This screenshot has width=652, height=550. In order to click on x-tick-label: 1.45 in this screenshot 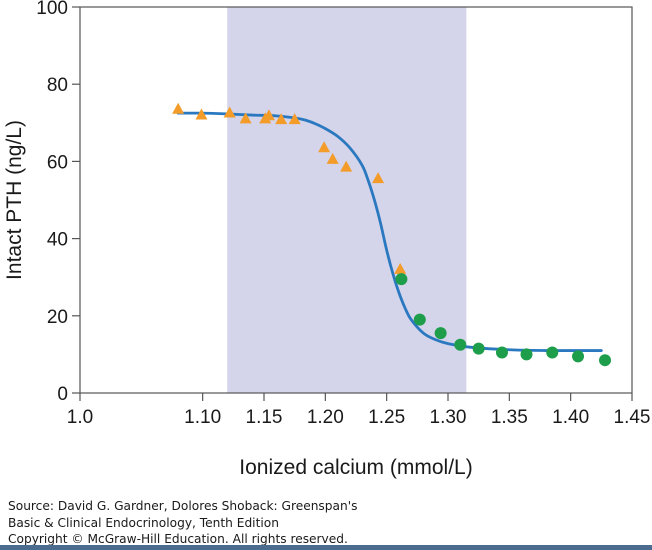, I will do `click(632, 417)`.